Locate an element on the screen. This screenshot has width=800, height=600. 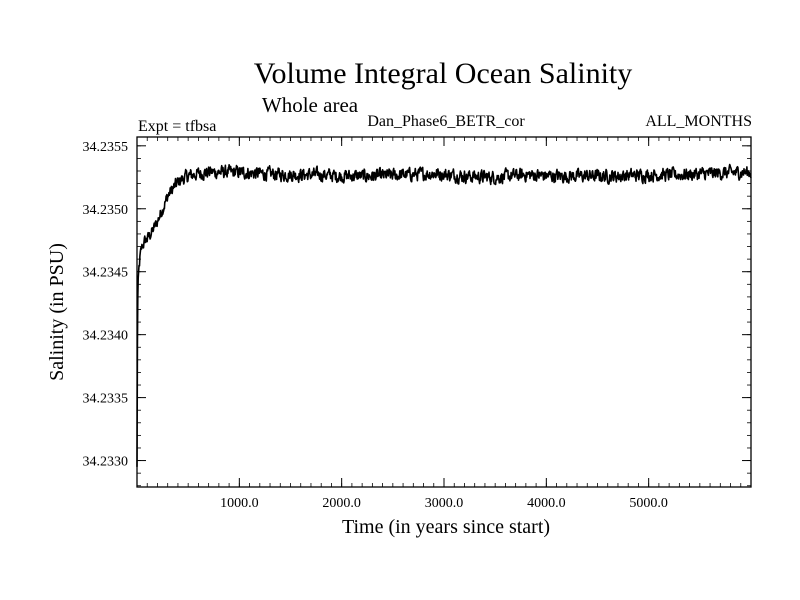
x-axis-label: Time (in years since start) is located at coordinates (446, 527).